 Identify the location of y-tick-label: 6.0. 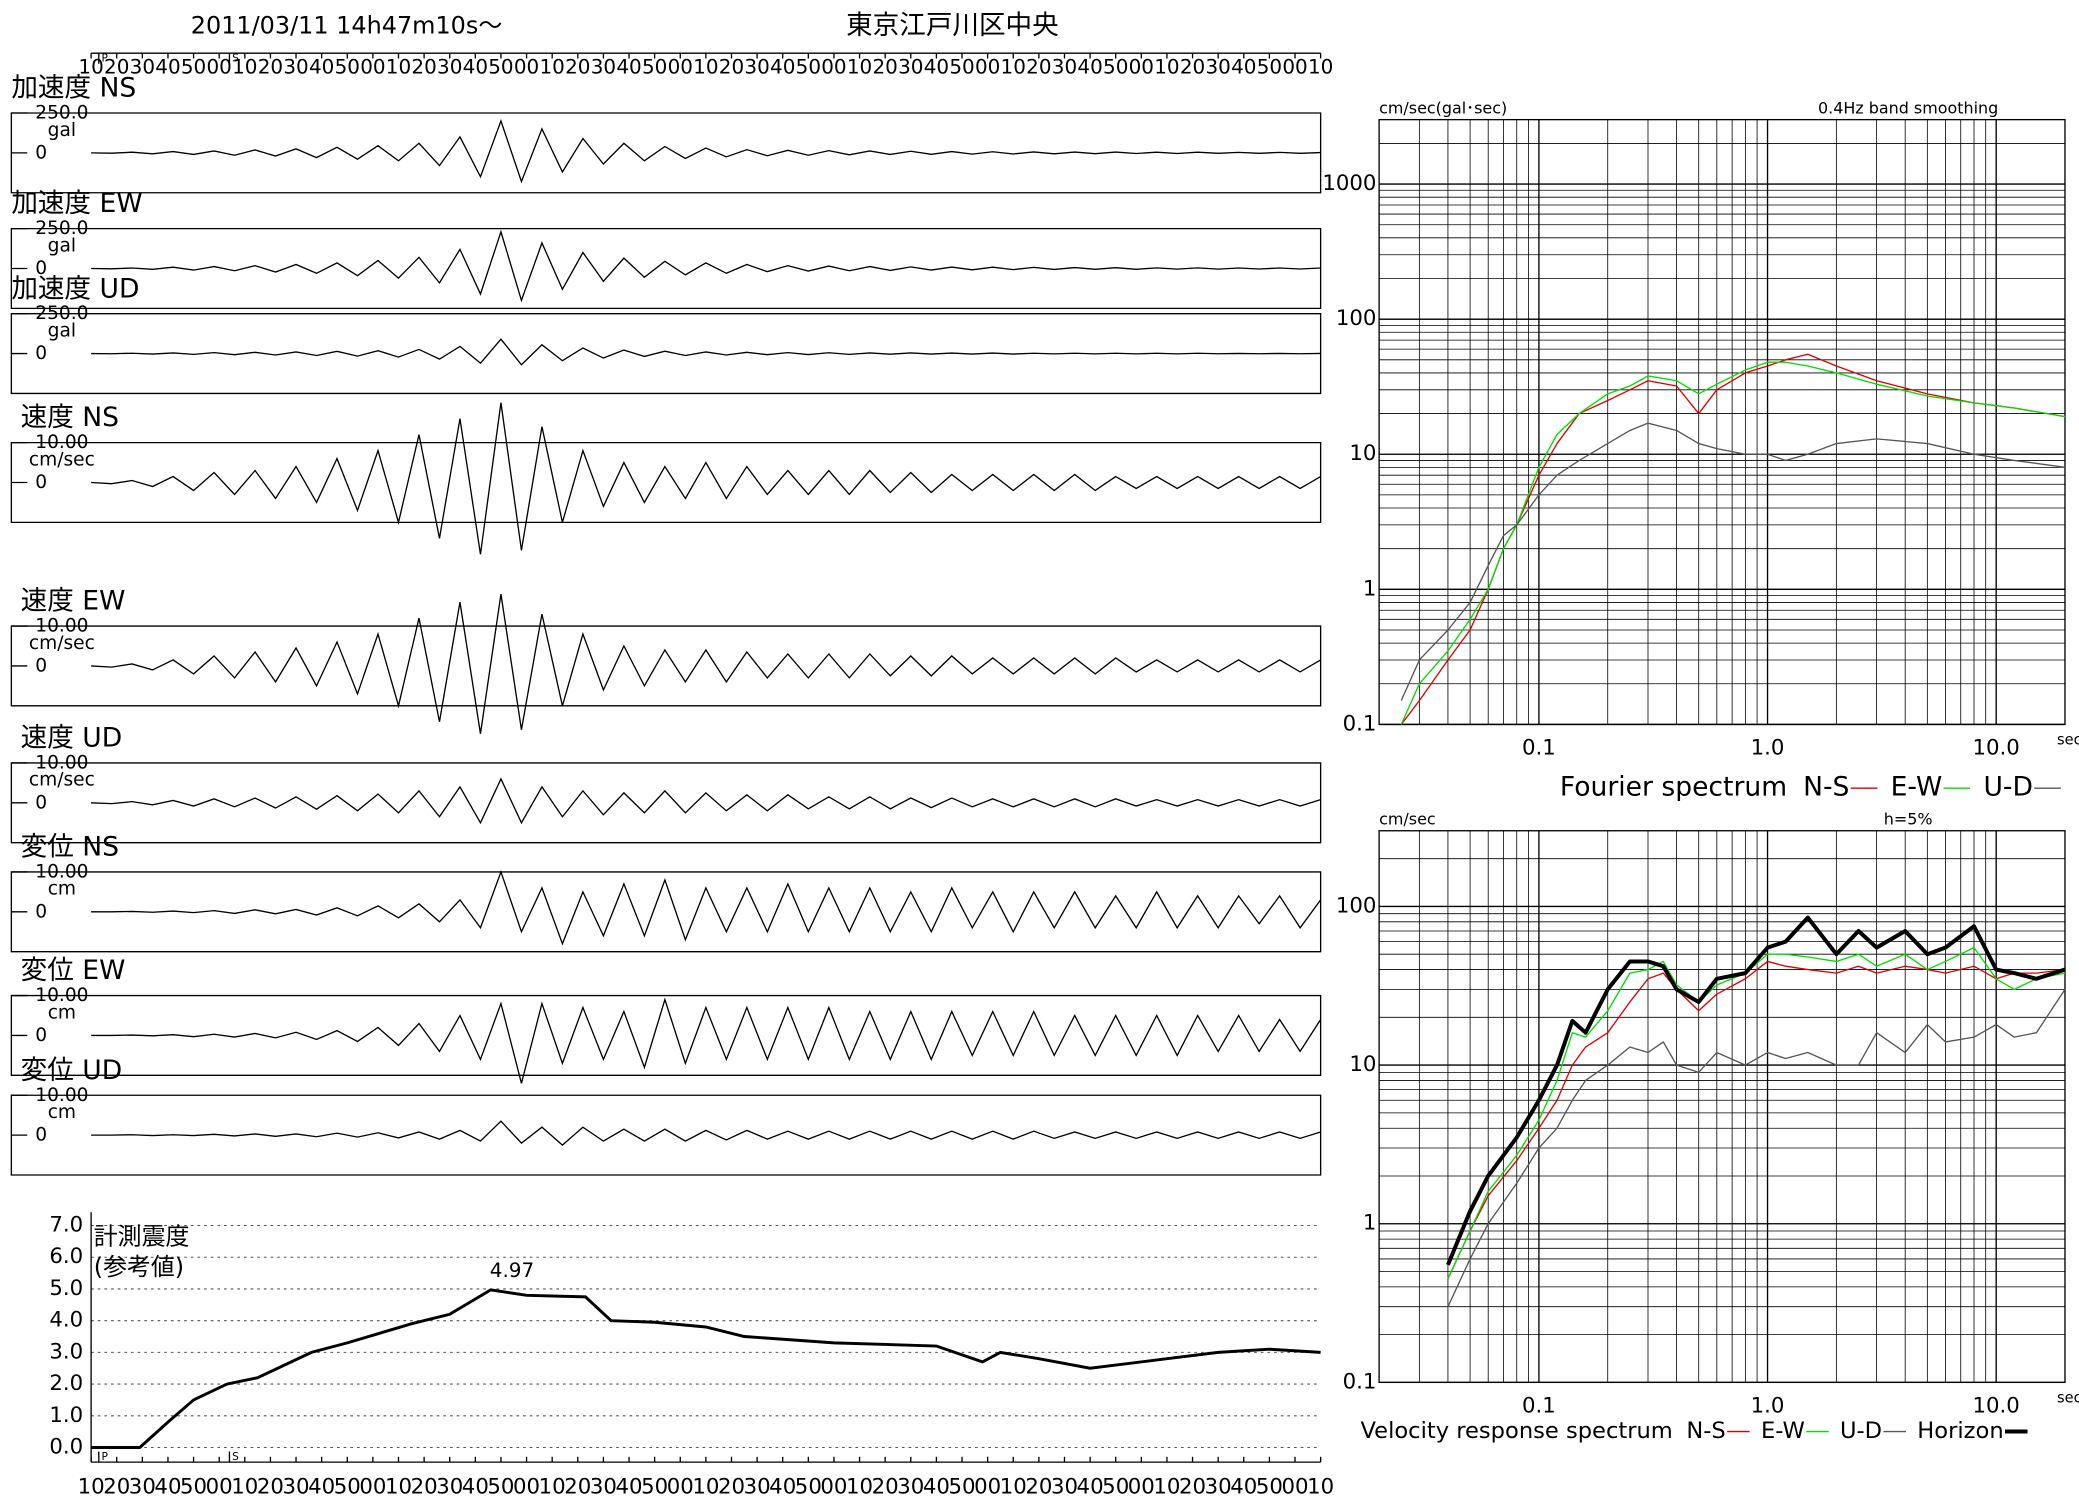
(66, 1256).